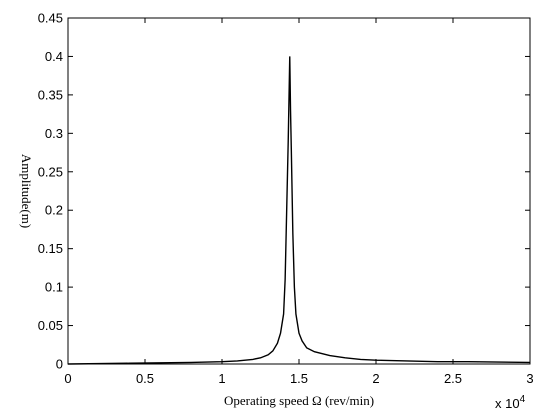  I want to click on y-tick-label: 0.2, so click(54, 210).